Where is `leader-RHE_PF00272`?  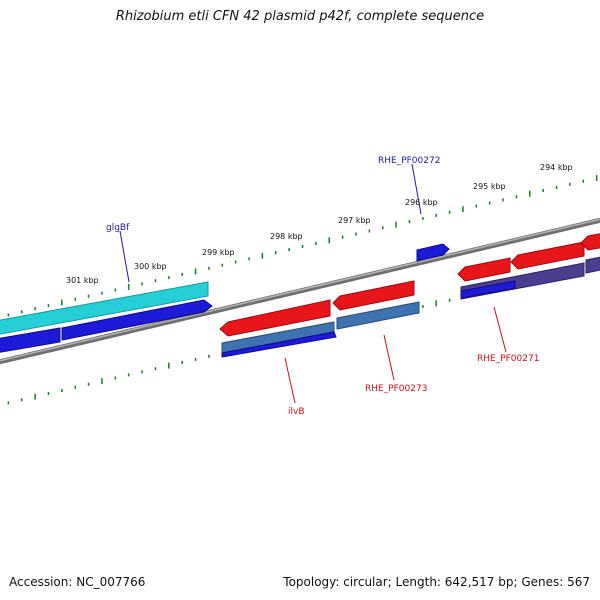
leader-RHE_PF00272 is located at coordinates (416, 189).